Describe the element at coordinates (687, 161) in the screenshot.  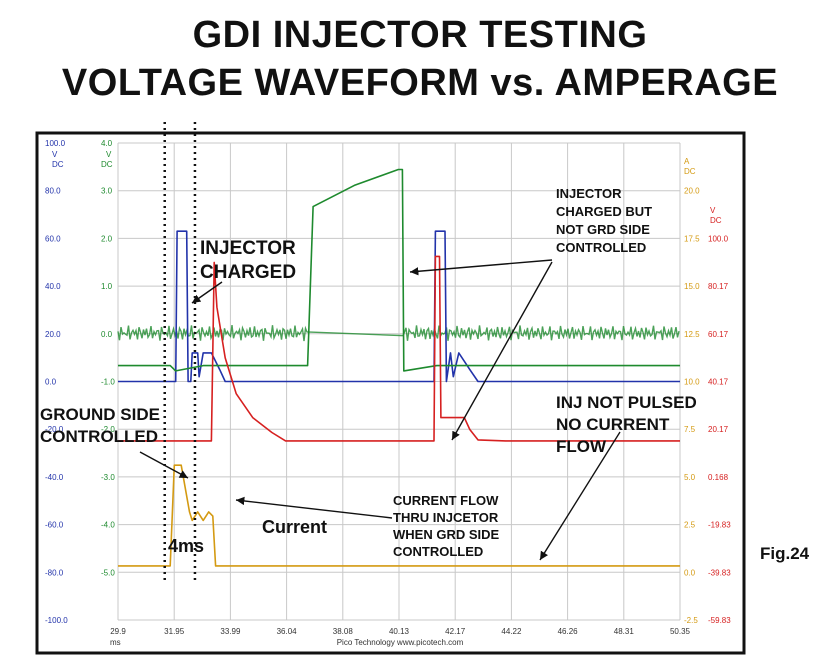
I see `orange-axis-unit: A` at that location.